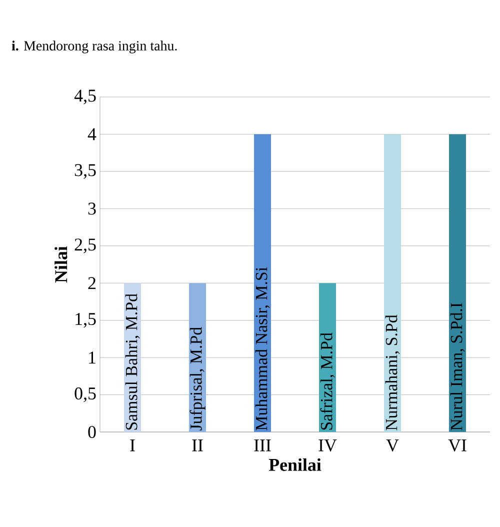  What do you see at coordinates (92, 134) in the screenshot?
I see `y-tick-label: 4` at bounding box center [92, 134].